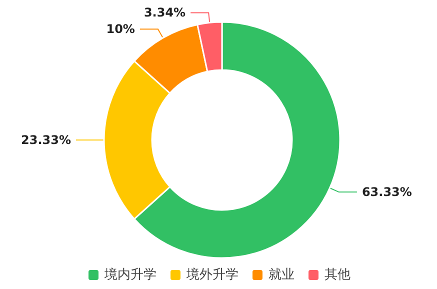 The width and height of the screenshot is (437, 289). Describe the element at coordinates (130, 274) in the screenshot. I see `legend-label: 境内升学` at that location.